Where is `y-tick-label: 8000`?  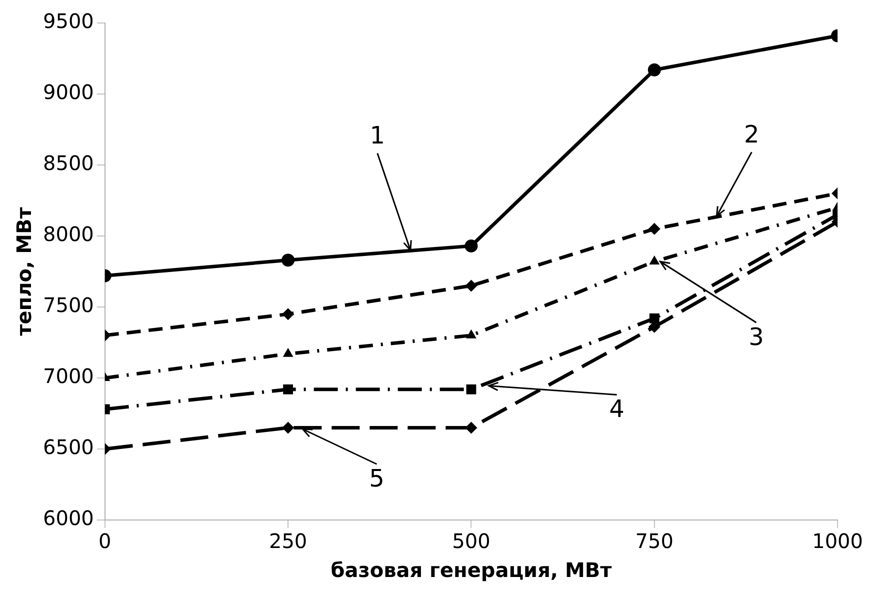
y-tick-label: 8000 is located at coordinates (68, 234).